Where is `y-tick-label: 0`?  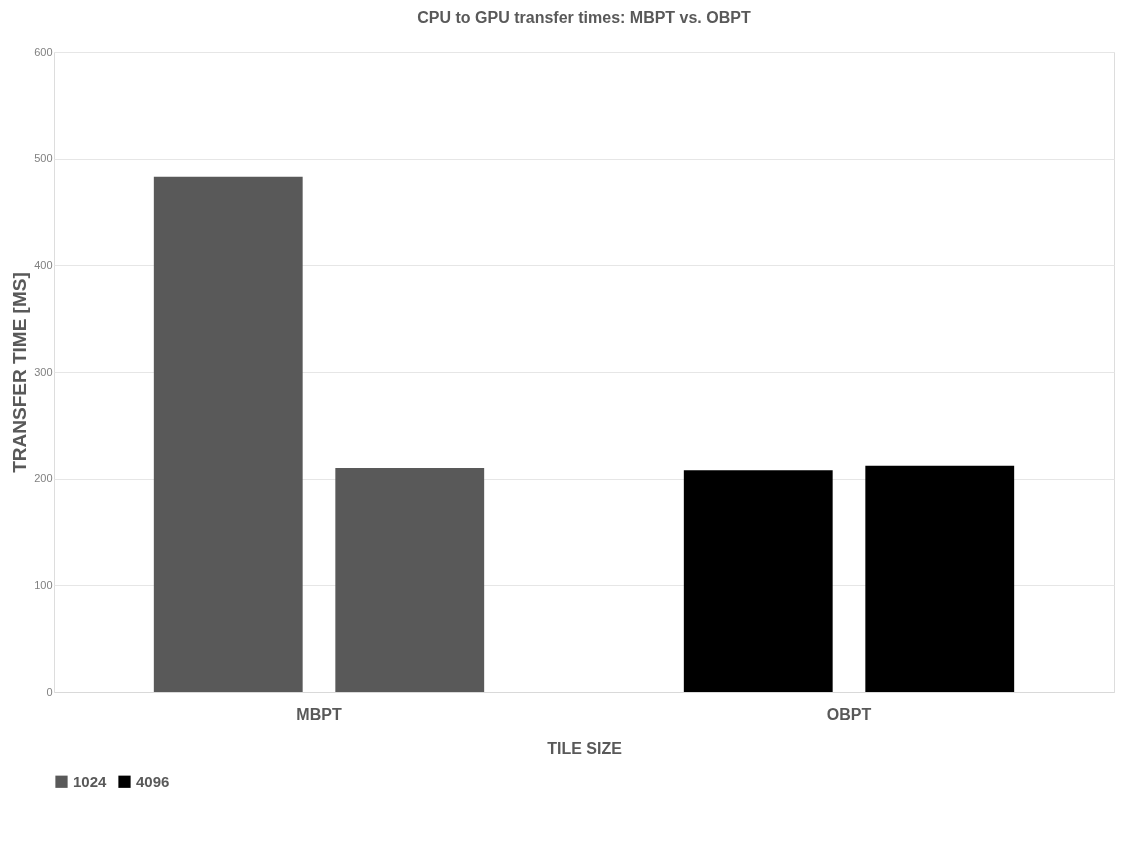 y-tick-label: 0 is located at coordinates (49, 691).